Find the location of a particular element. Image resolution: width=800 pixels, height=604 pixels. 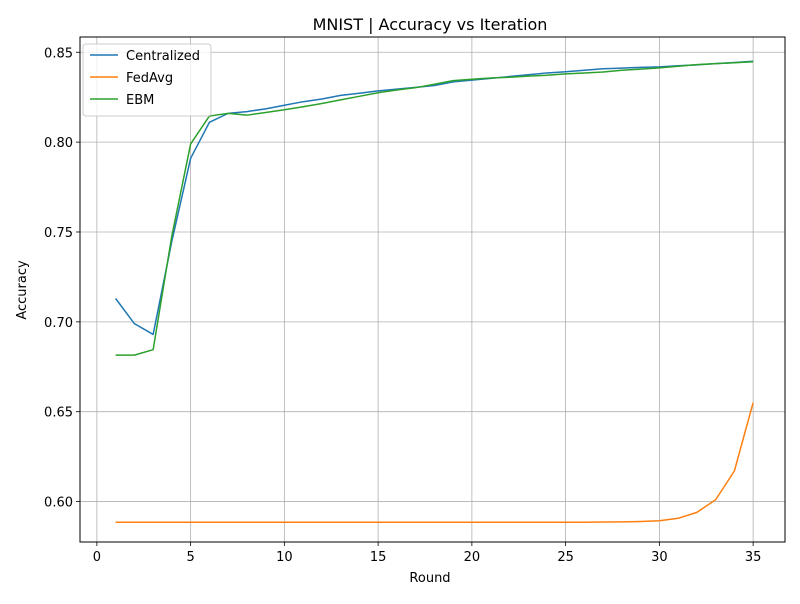

legend-label-ebm: EBM is located at coordinates (140, 100).